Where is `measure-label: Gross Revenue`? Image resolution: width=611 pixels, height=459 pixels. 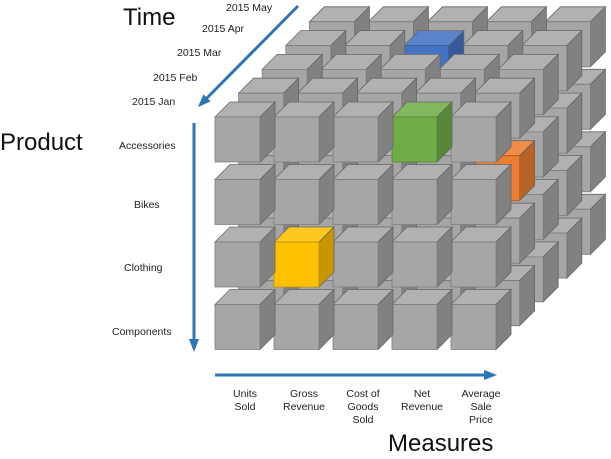
measure-label: Gross Revenue is located at coordinates (304, 400).